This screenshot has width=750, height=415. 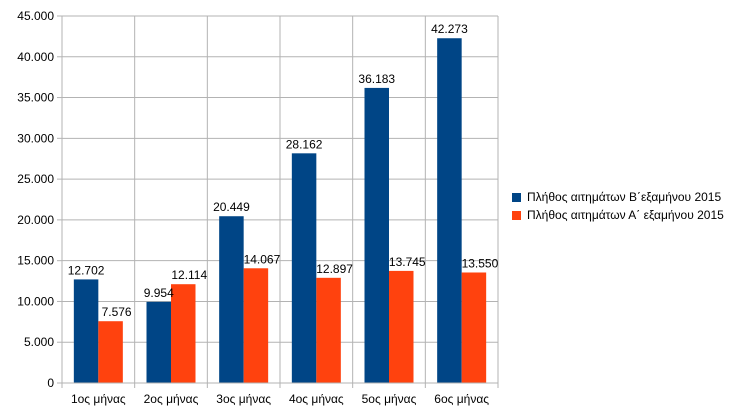 What do you see at coordinates (389, 399) in the screenshot?
I see `x-tick-label-5: 5ος μήνας` at bounding box center [389, 399].